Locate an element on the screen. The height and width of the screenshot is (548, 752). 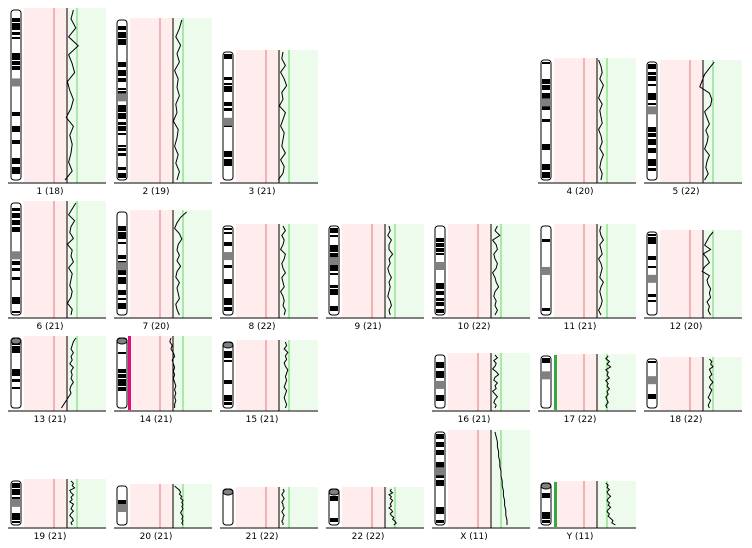
chromosome-panel-20: 20 (21) is located at coordinates (163, 513).